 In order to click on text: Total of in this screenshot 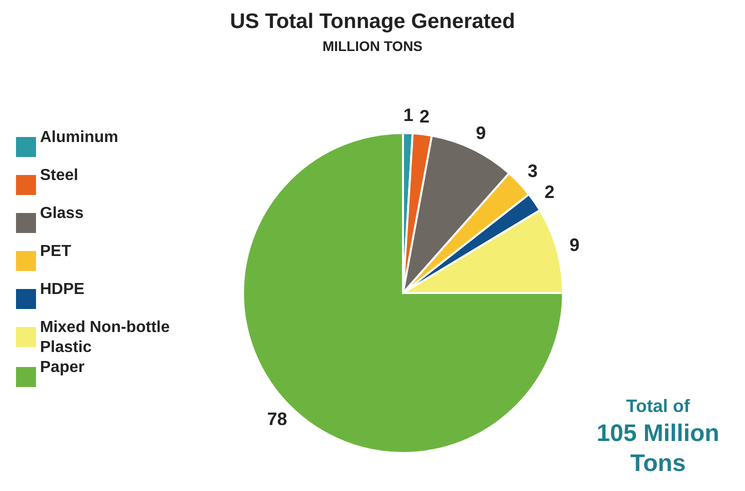, I will do `click(658, 406)`.